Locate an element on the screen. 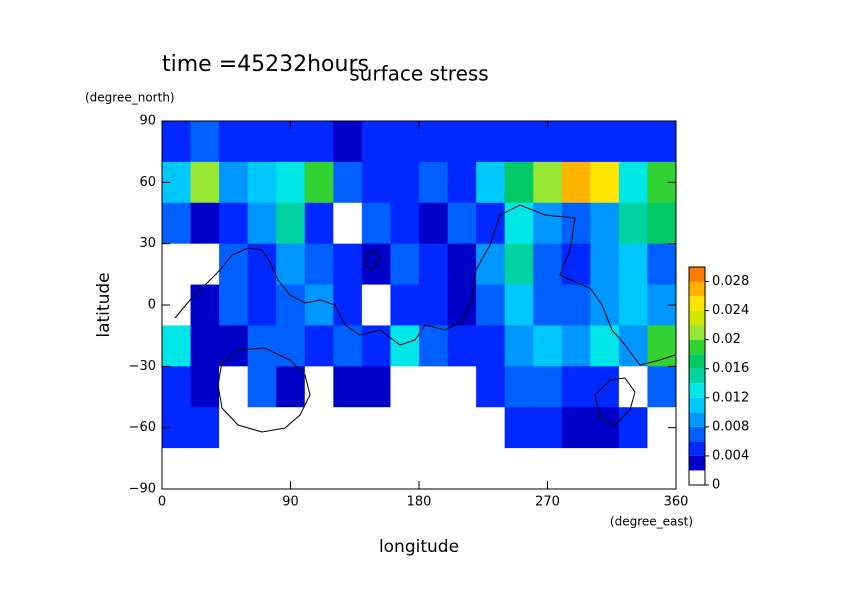  y-tick-label: 30 is located at coordinates (147, 243).